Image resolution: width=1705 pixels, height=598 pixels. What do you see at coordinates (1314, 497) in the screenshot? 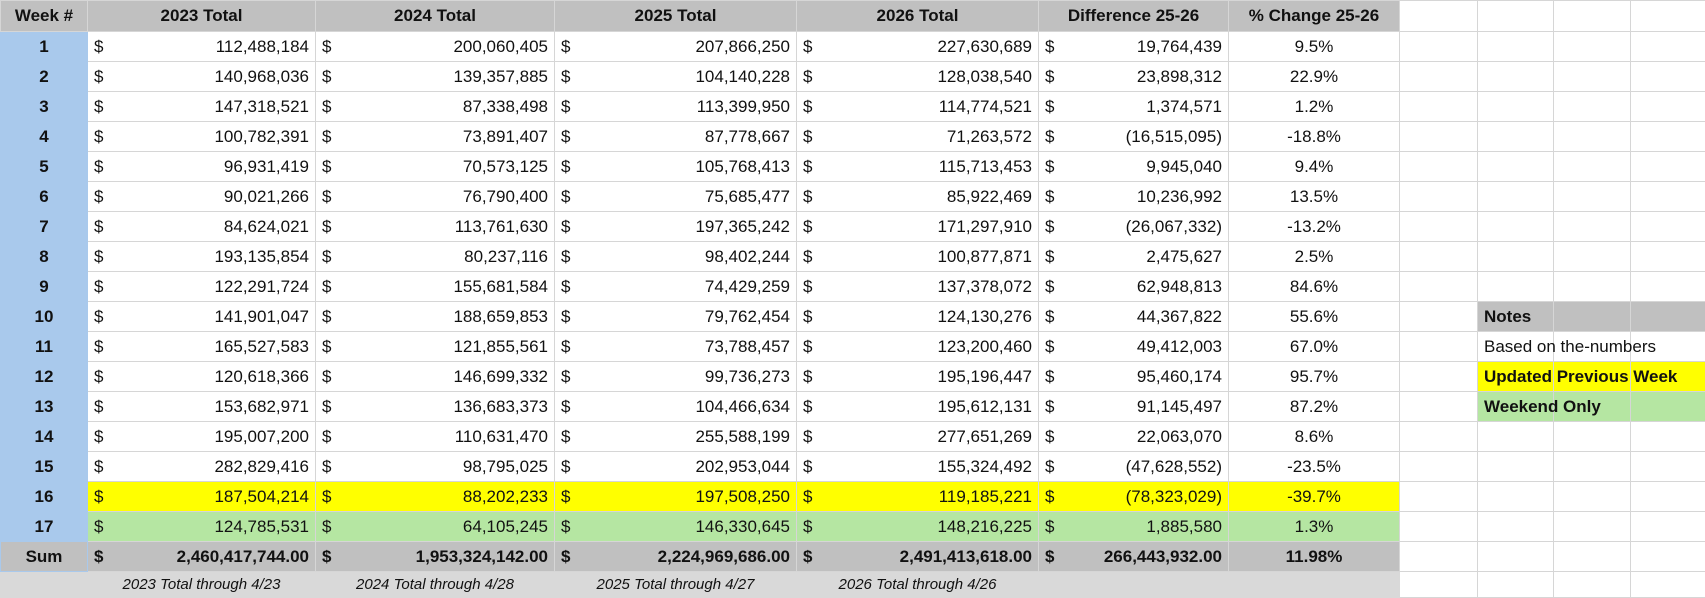
I see `percent-change-cell: -39.7%` at bounding box center [1314, 497].